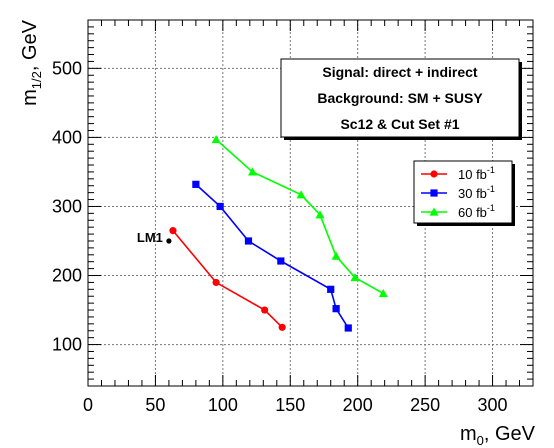 This screenshot has width=554, height=448. Describe the element at coordinates (67, 345) in the screenshot. I see `y-tick-label: 100` at that location.